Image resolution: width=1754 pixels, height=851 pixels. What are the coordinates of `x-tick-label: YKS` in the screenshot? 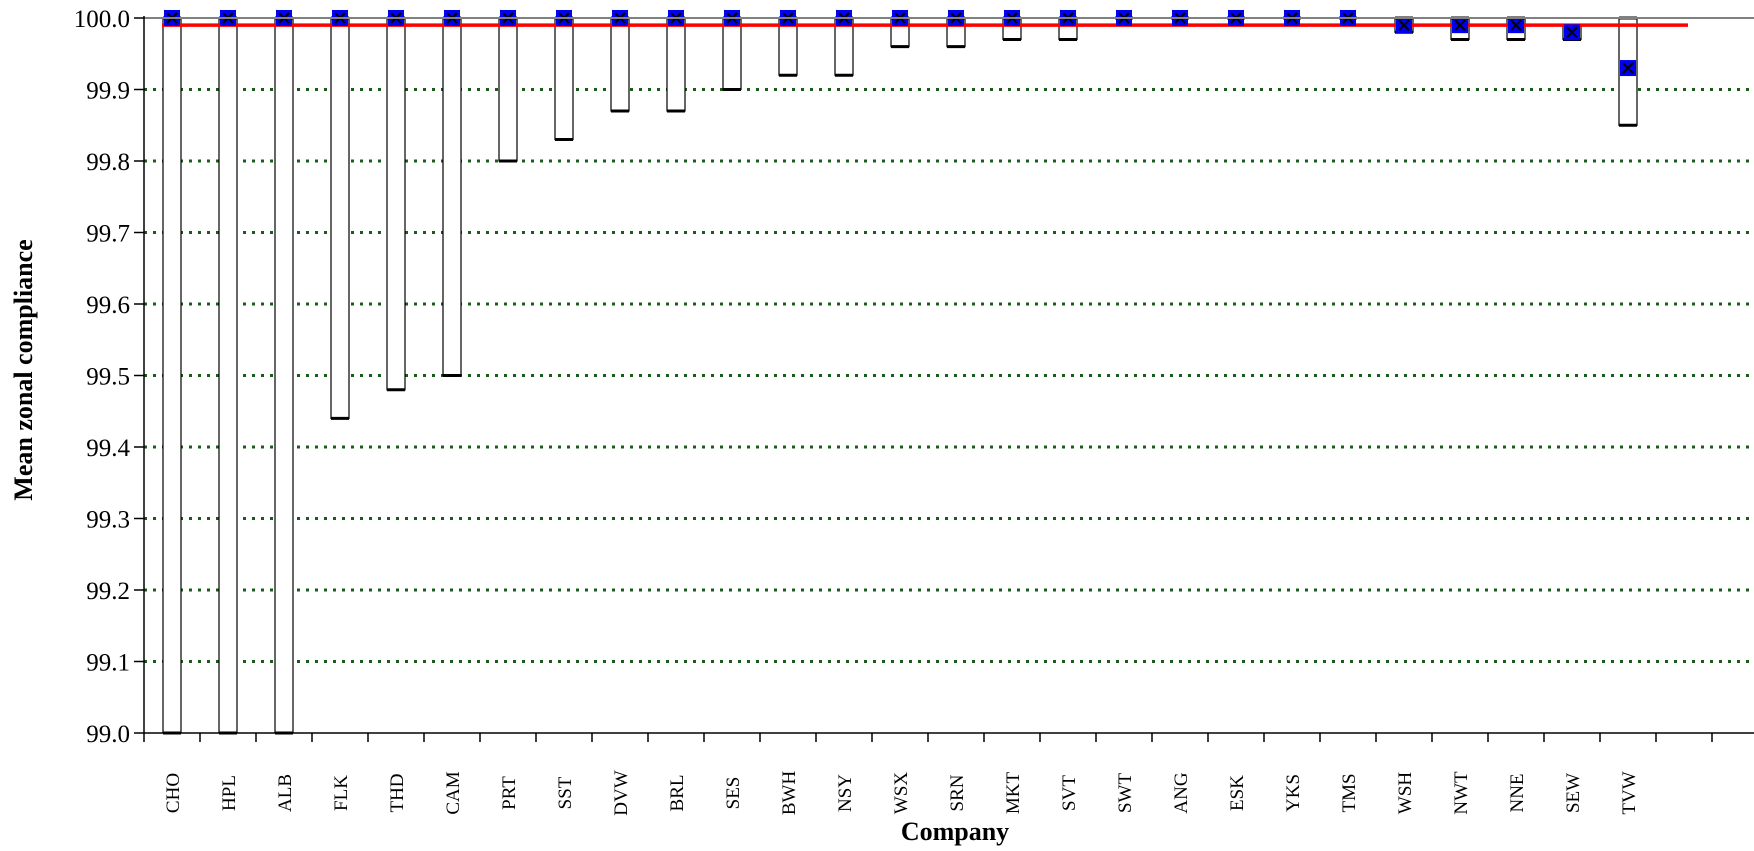 It's located at (1293, 793).